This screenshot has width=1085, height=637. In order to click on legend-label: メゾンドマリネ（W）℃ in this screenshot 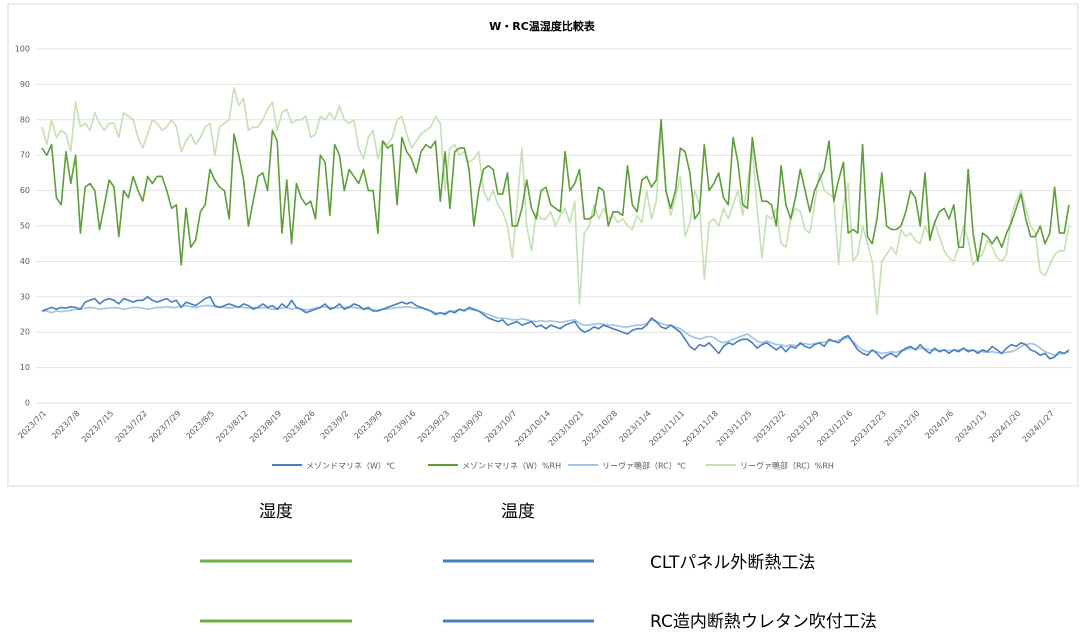, I will do `click(350, 466)`.